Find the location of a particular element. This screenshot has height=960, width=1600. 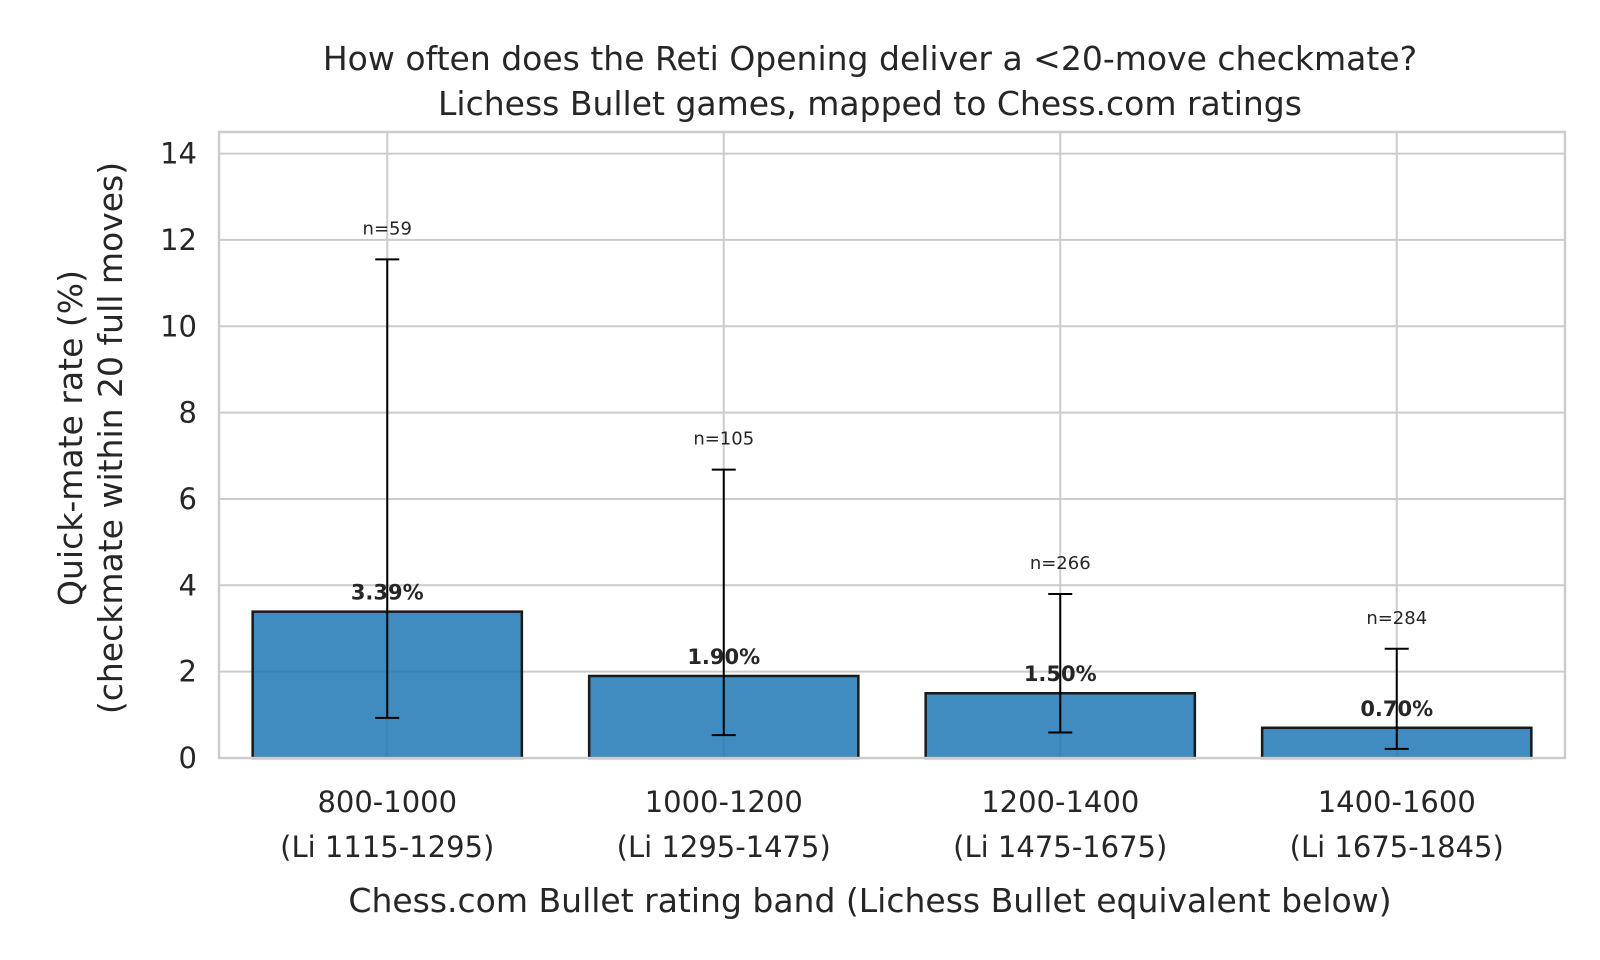

x-tick-sublabel: (Li 1675-1845) is located at coordinates (1397, 847).